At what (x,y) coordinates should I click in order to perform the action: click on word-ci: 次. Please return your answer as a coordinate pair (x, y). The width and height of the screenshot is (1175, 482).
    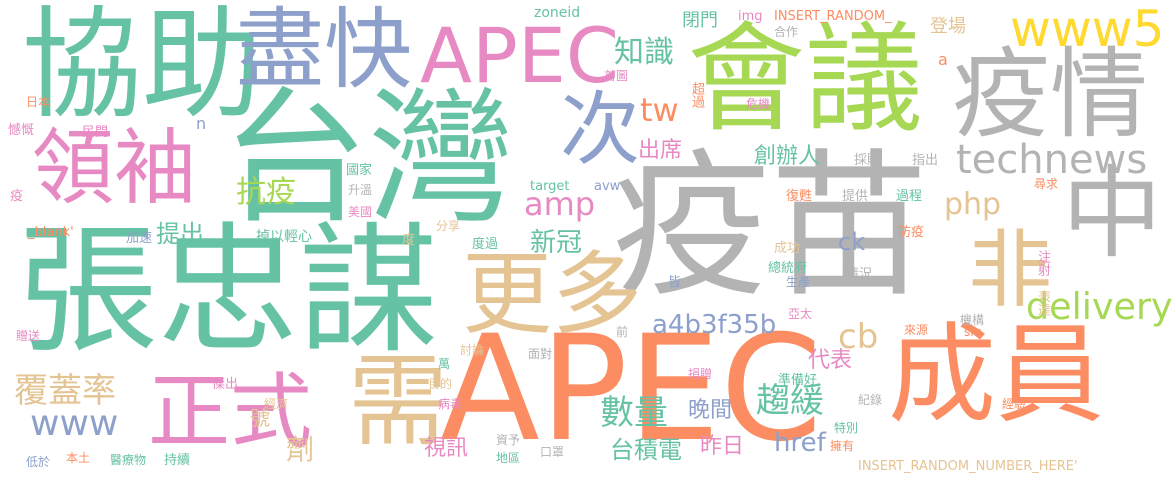
    Looking at the image, I should click on (600, 129).